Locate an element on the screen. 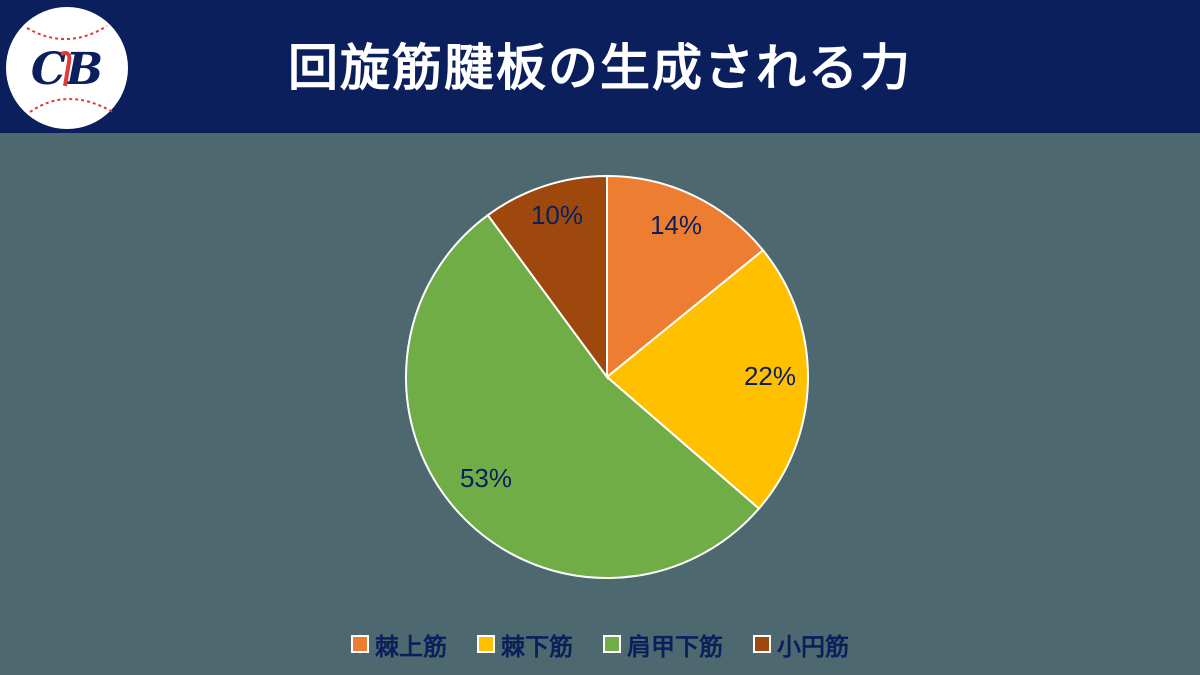 The height and width of the screenshot is (675, 1200). legend-item: 棘下筋 is located at coordinates (525, 644).